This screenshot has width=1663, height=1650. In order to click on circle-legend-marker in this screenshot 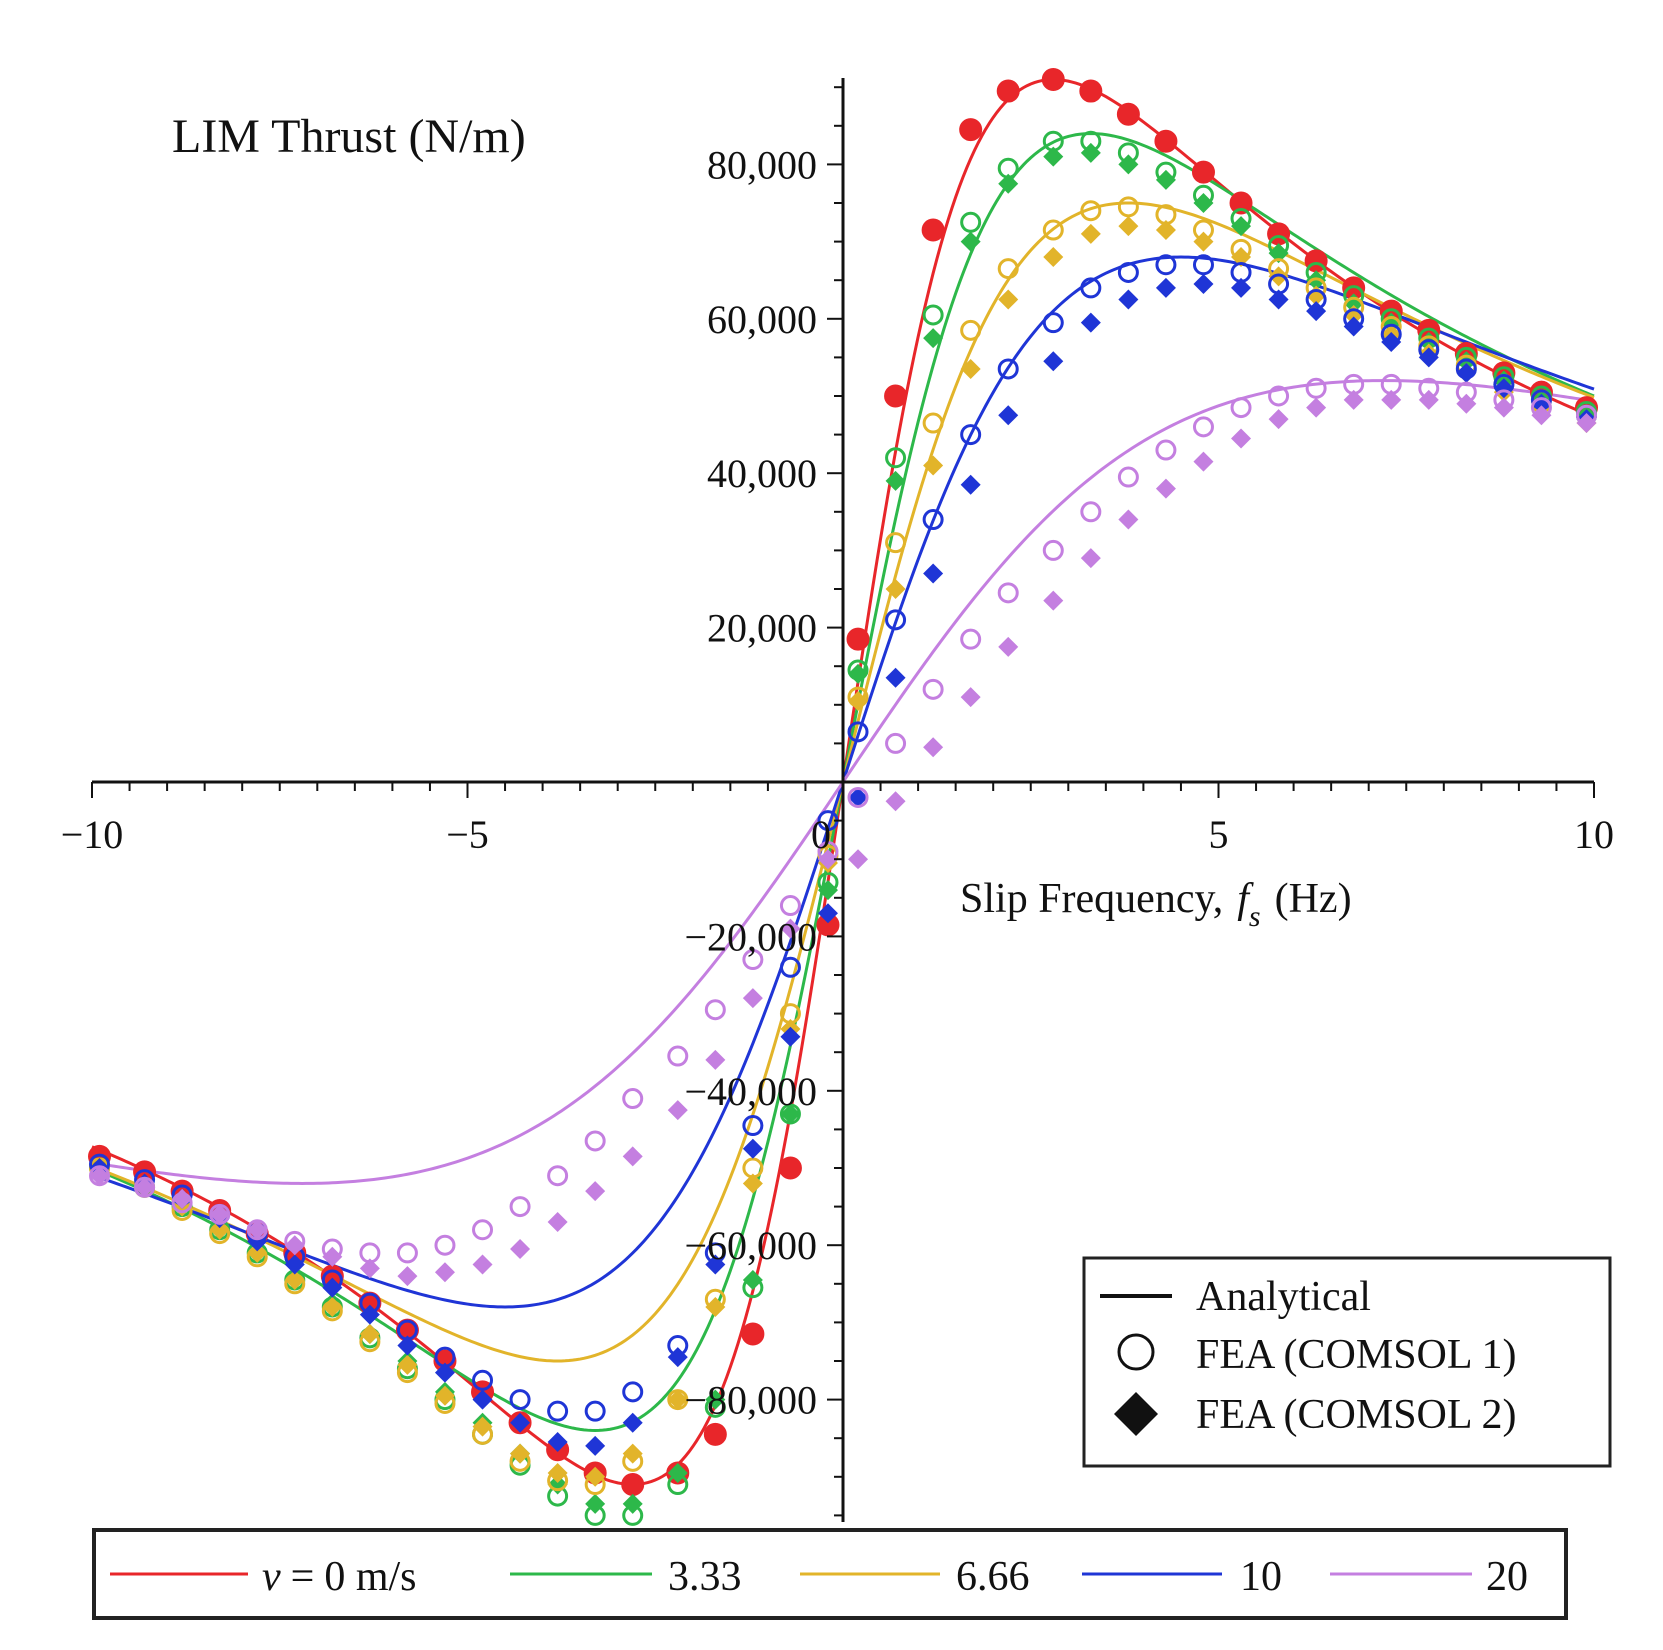, I will do `click(1136, 1352)`.